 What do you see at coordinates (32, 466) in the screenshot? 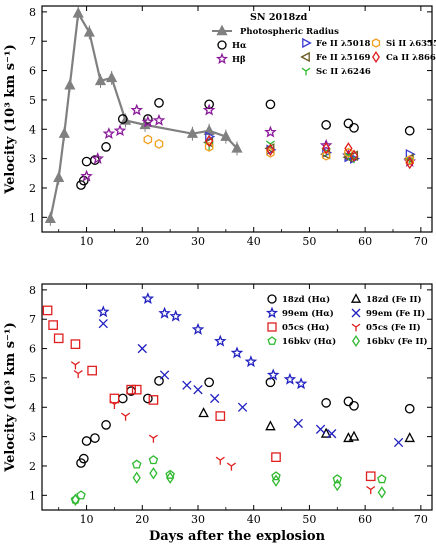
I see `y-tick-label: 2` at bounding box center [32, 466].